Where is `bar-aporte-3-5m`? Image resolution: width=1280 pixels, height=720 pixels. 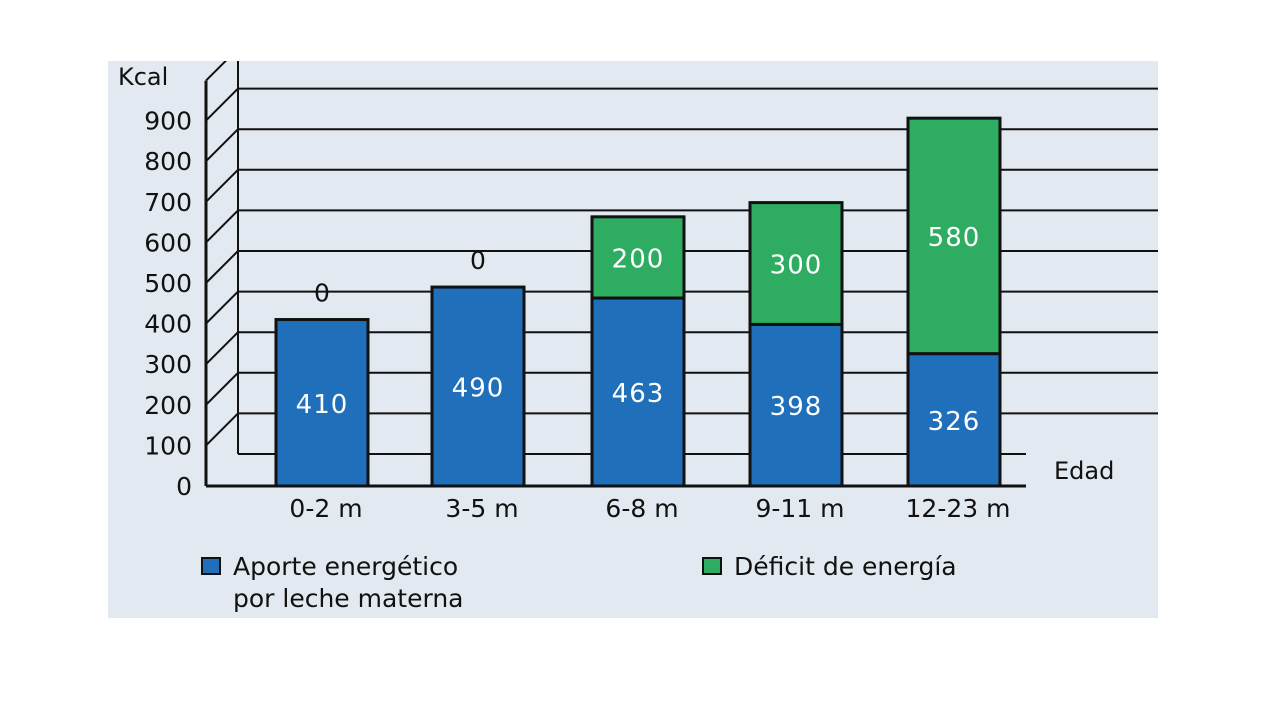
bar-aporte-3-5m is located at coordinates (478, 386).